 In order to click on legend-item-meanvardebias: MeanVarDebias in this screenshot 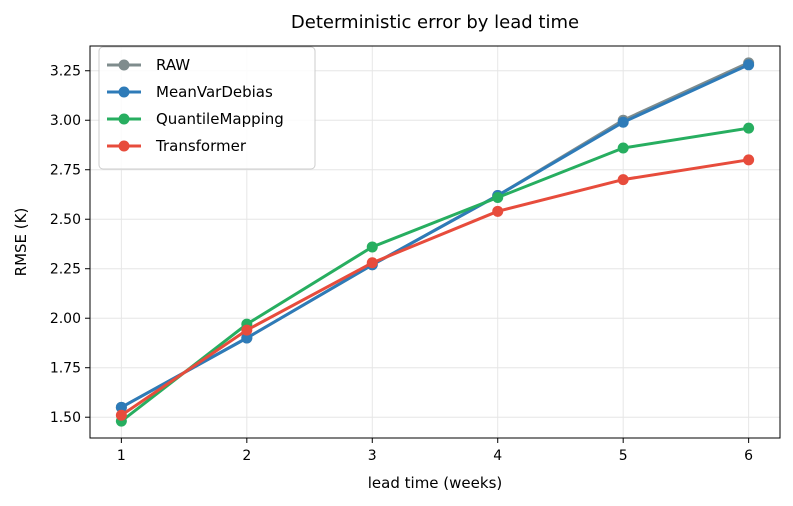, I will do `click(190, 92)`.